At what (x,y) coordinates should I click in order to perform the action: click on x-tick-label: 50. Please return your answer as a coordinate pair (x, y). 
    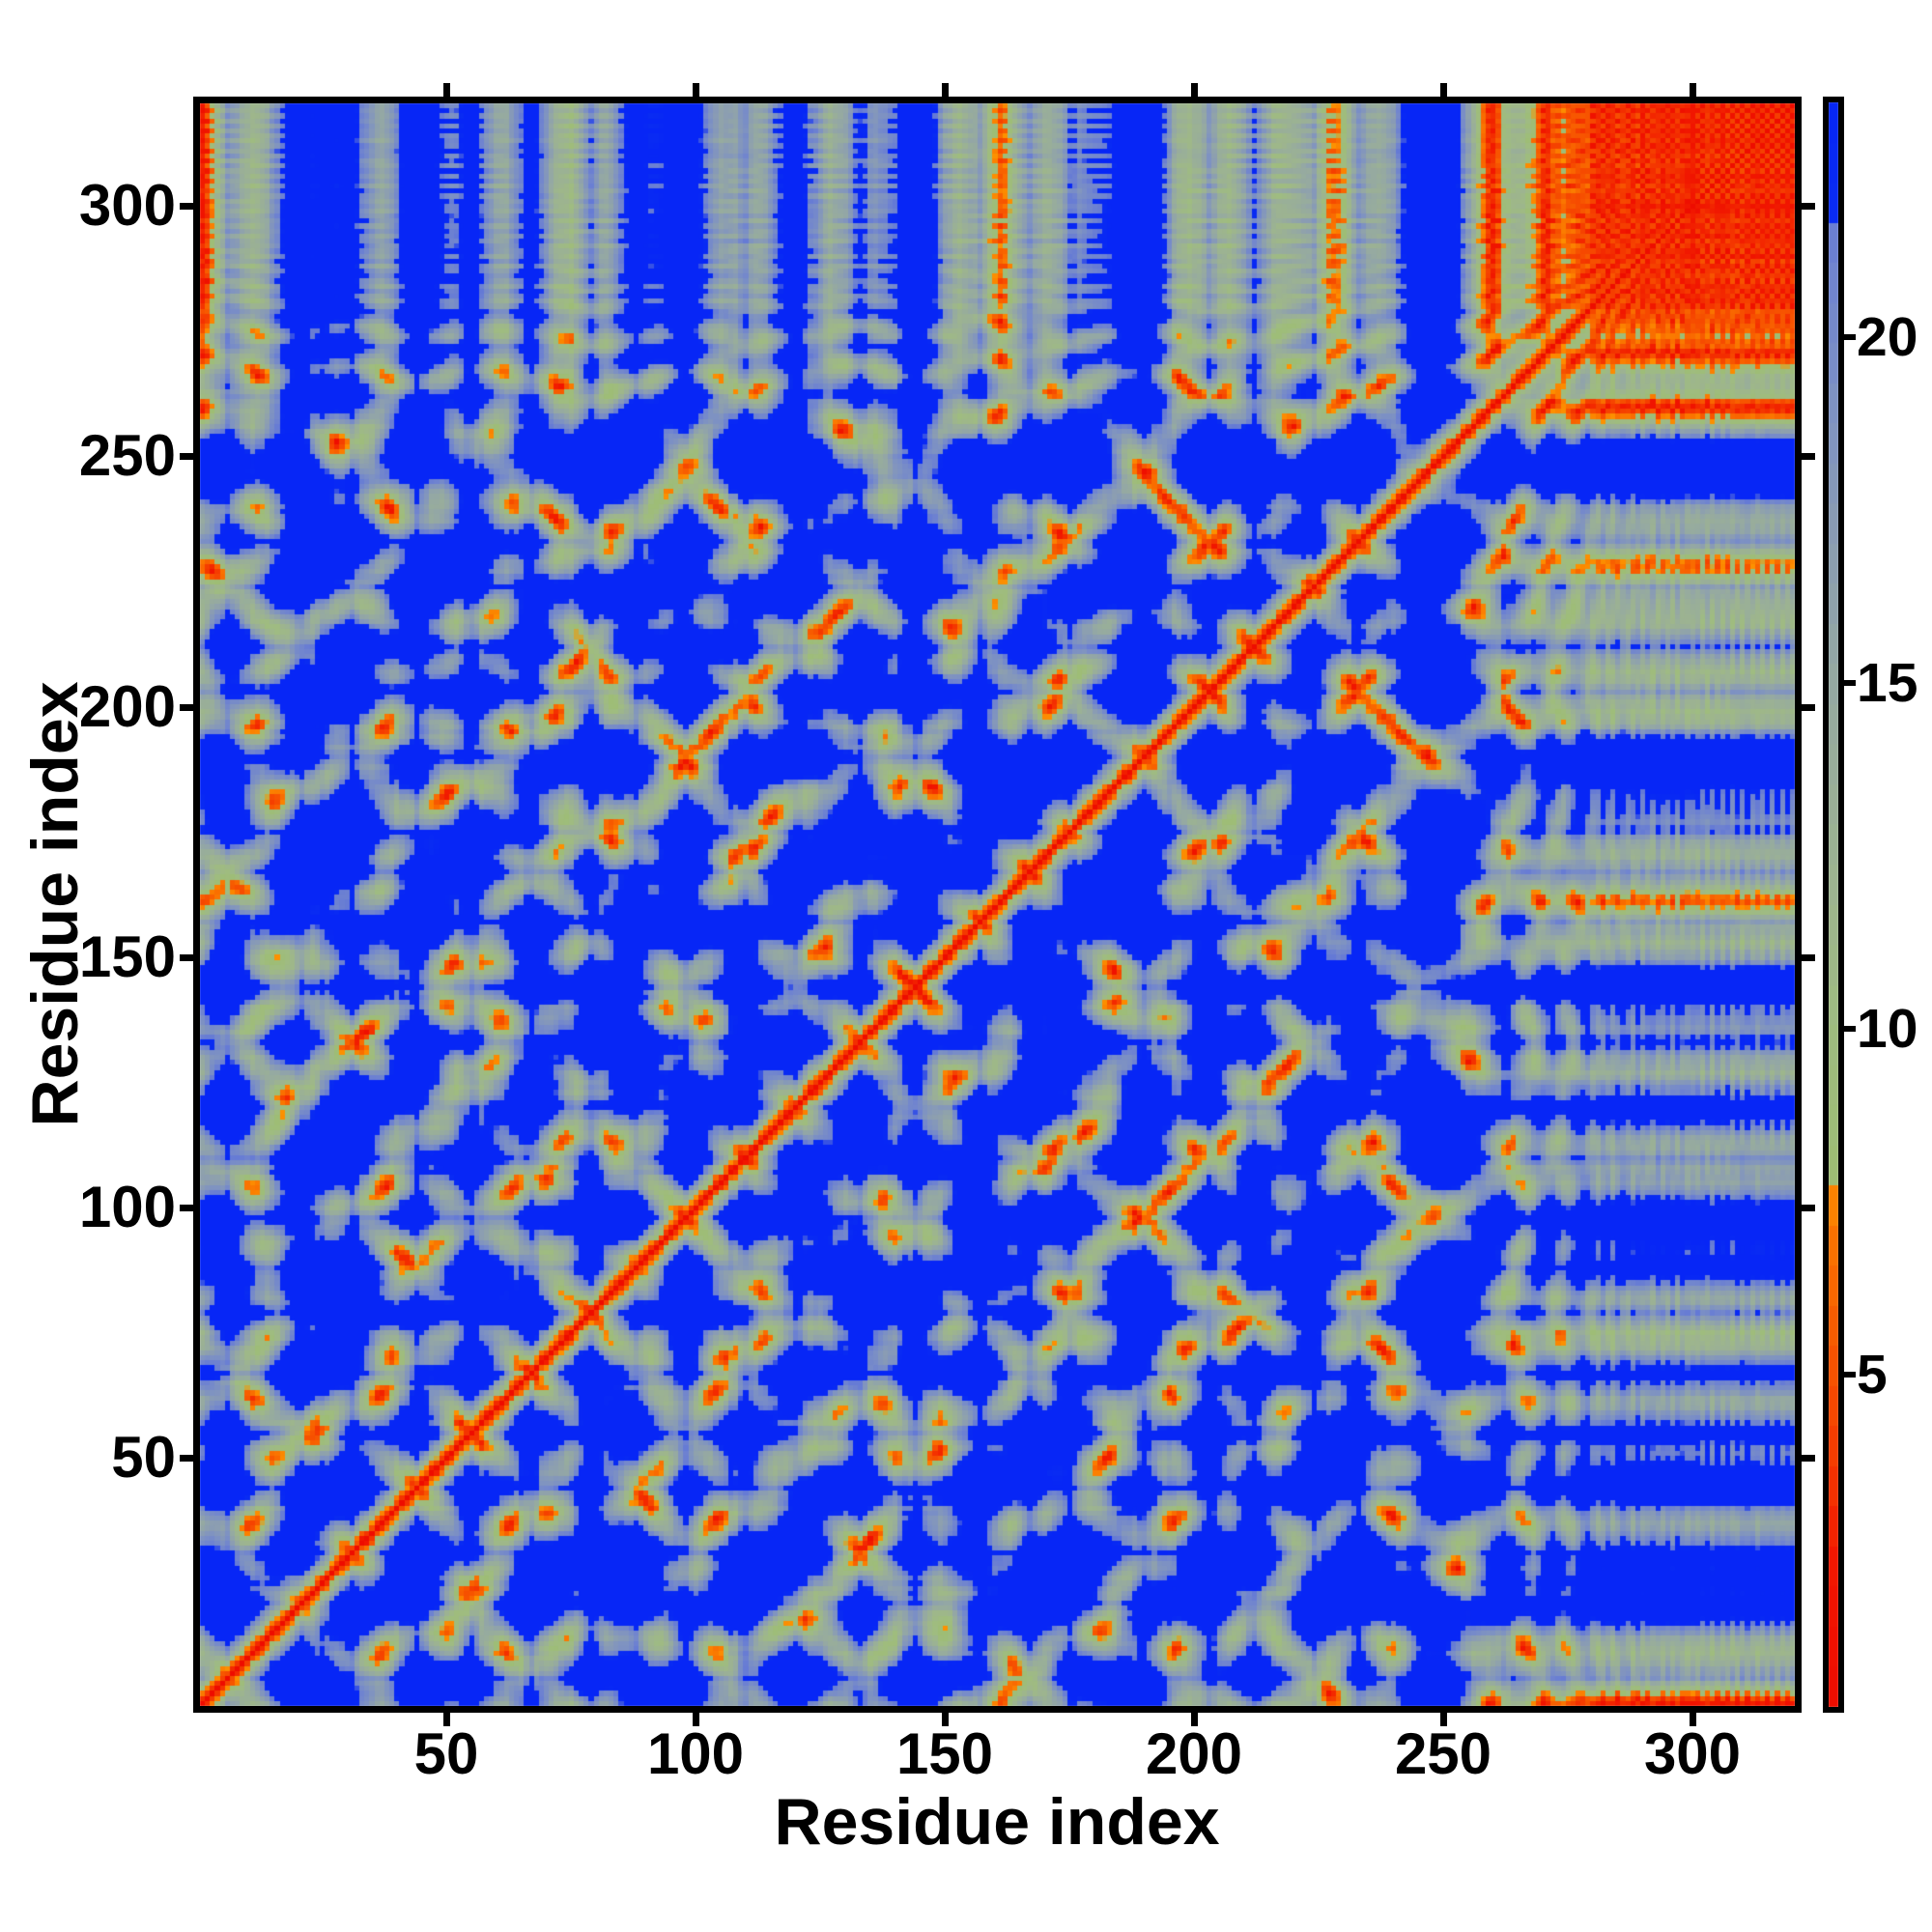
    Looking at the image, I should click on (446, 1753).